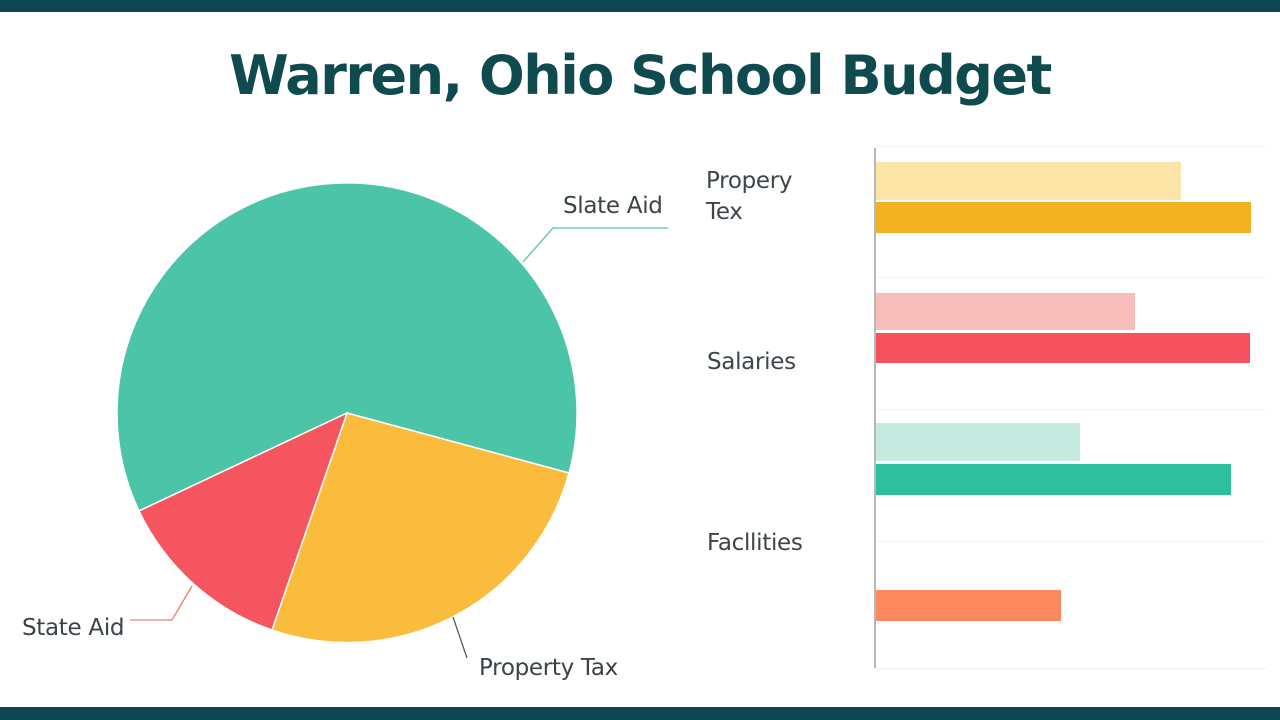 The image size is (1280, 720). Describe the element at coordinates (243, 521) in the screenshot. I see `pie-slice-red` at that location.